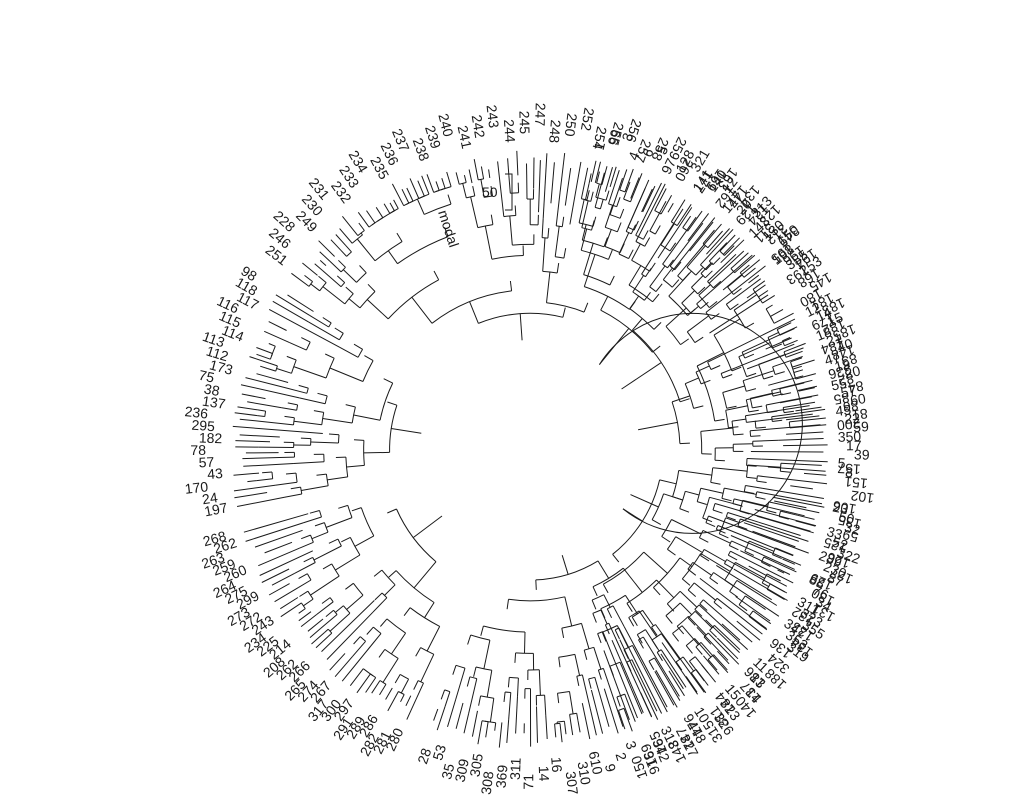 Image resolution: width=1009 pixels, height=800 pixels. What do you see at coordinates (540, 115) in the screenshot?
I see `tip-label: 247` at bounding box center [540, 115].